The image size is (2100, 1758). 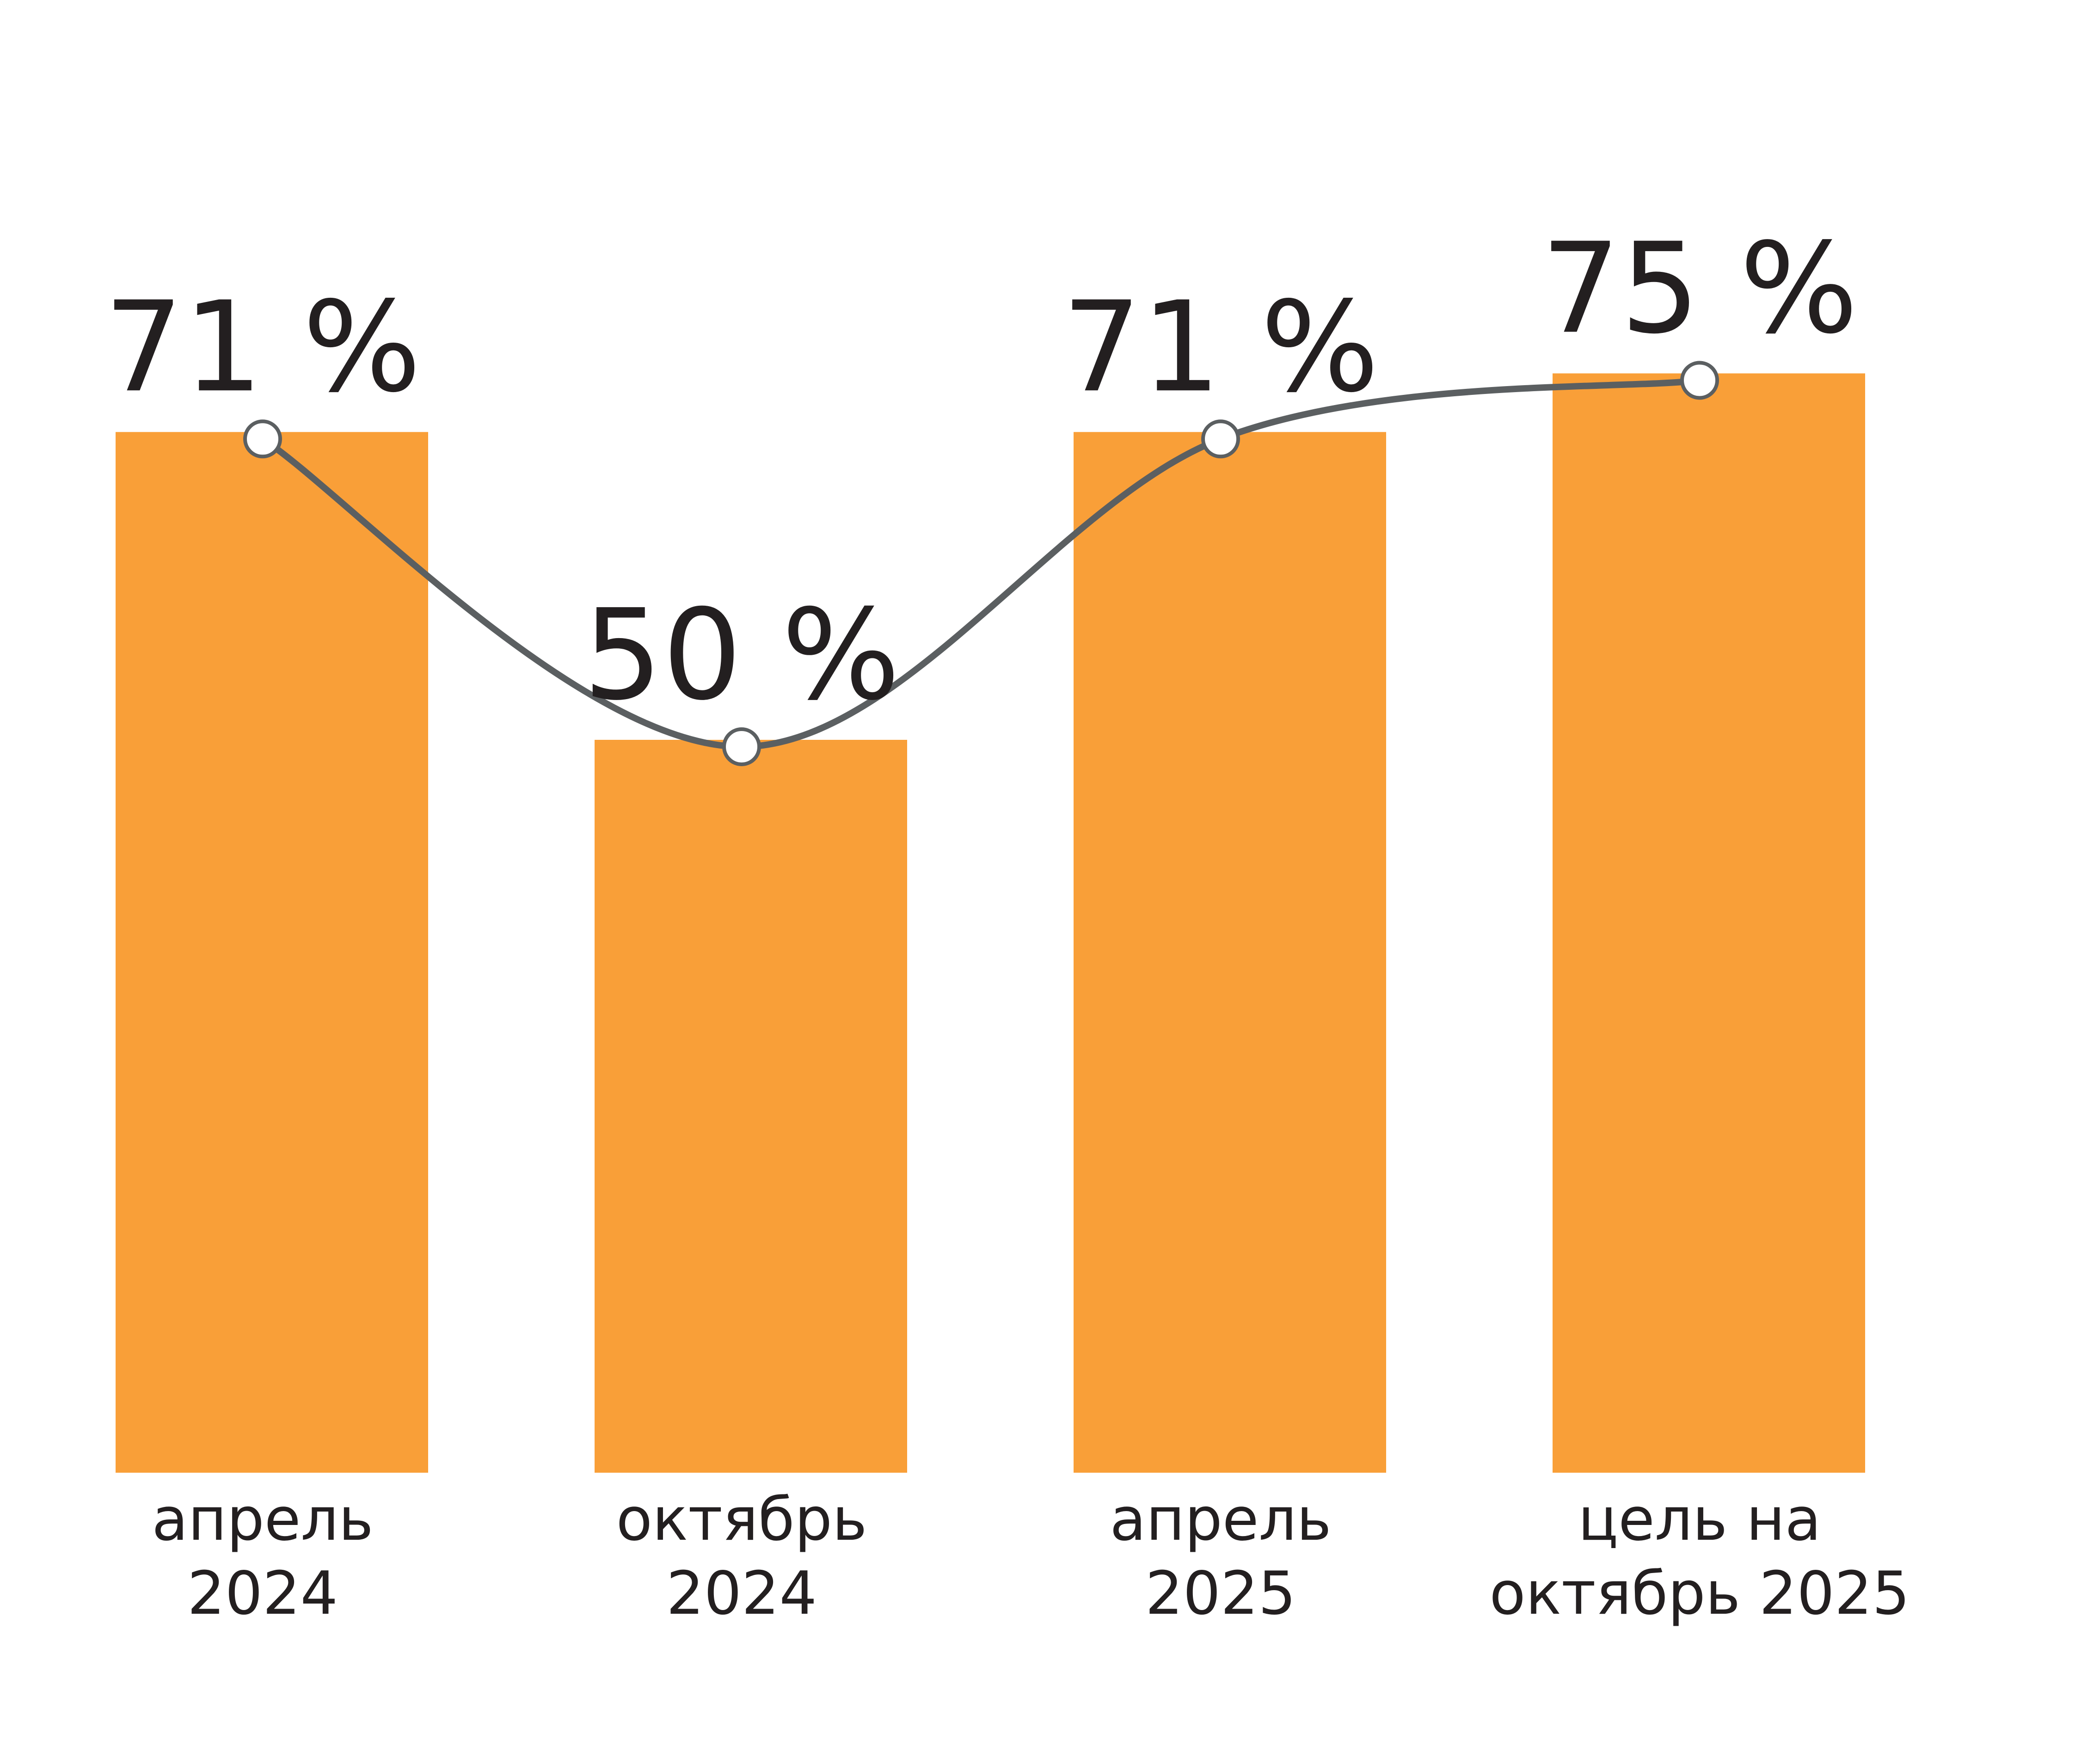 What do you see at coordinates (741, 1556) in the screenshot?
I see `category-label: октябрь 2024` at bounding box center [741, 1556].